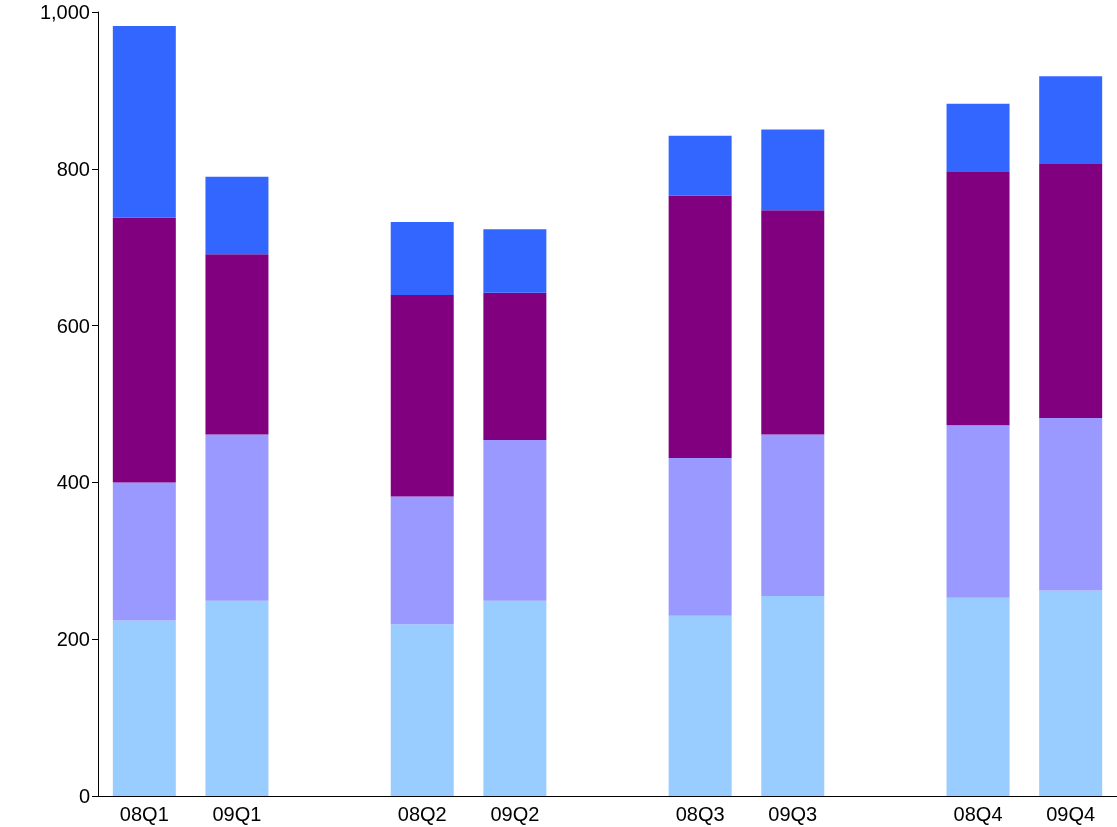 The height and width of the screenshot is (827, 1117). What do you see at coordinates (73, 482) in the screenshot?
I see `y-tick-label: 400` at bounding box center [73, 482].